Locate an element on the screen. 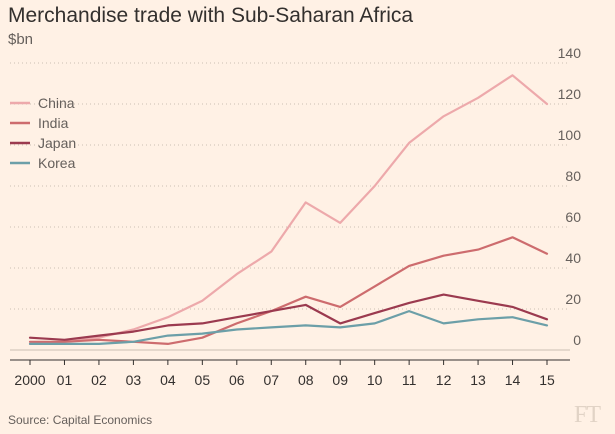  series-line-korea is located at coordinates (288, 327).